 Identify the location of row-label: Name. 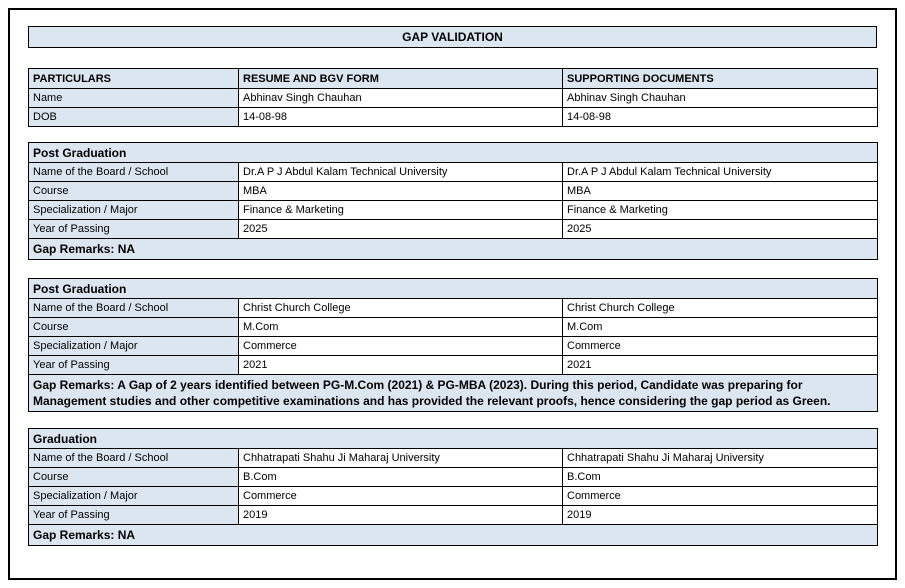
(133, 98).